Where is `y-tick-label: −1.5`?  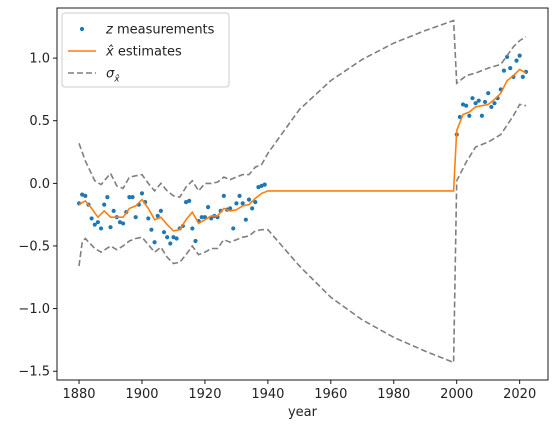 y-tick-label: −1.5 is located at coordinates (34, 372).